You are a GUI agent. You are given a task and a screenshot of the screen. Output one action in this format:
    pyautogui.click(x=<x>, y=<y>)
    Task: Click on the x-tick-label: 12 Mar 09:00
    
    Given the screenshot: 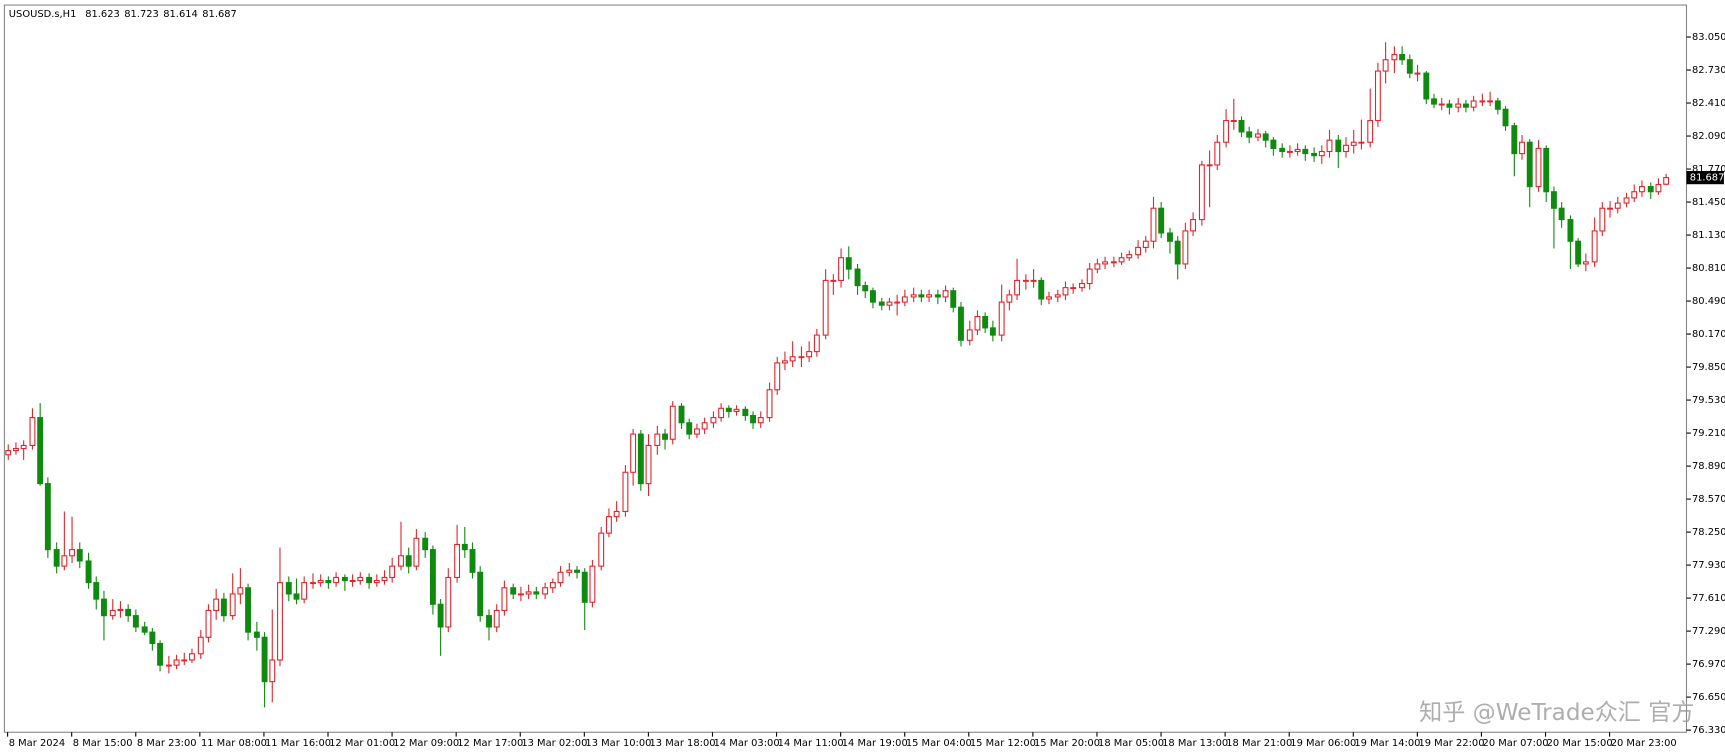 What is the action you would take?
    pyautogui.click(x=426, y=743)
    